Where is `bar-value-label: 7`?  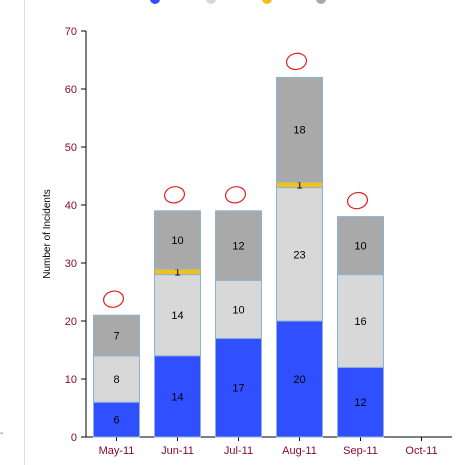 bar-value-label: 7 is located at coordinates (116, 337).